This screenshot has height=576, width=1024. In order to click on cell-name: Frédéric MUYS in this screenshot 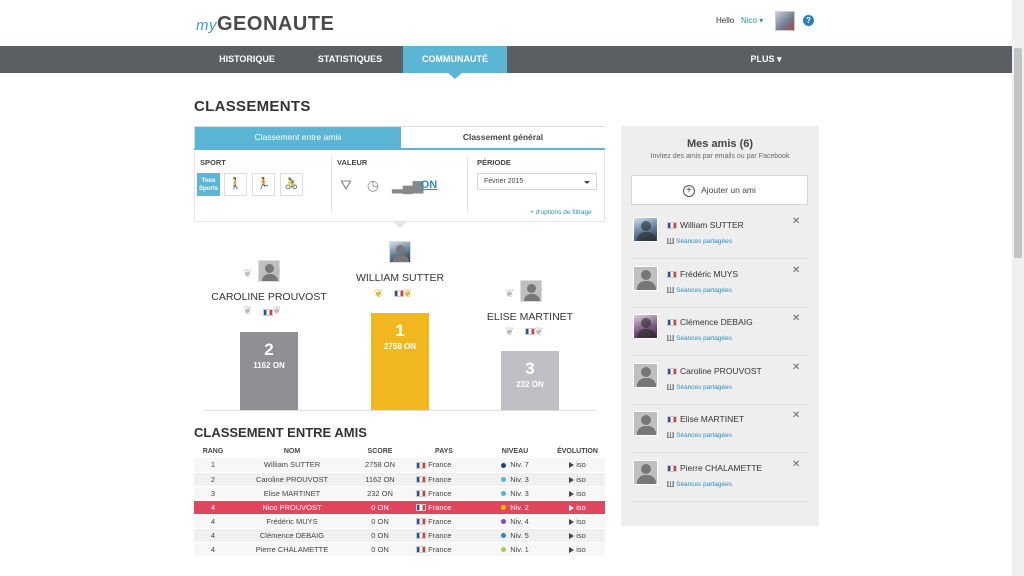, I will do `click(292, 521)`.